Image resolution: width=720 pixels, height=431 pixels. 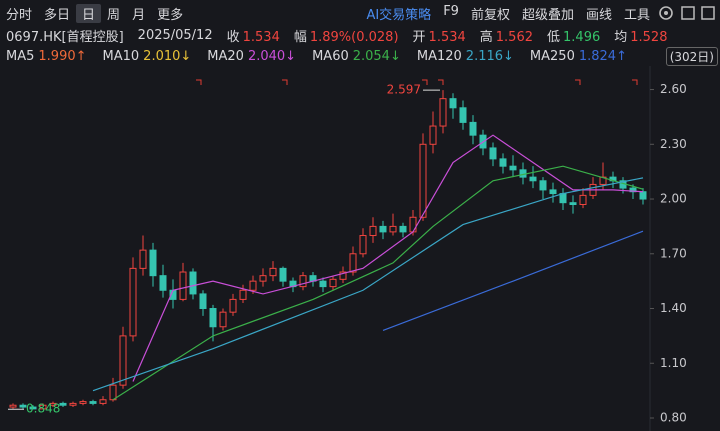 I want to click on ma-item: MA20 2.040↓, so click(x=251, y=56).